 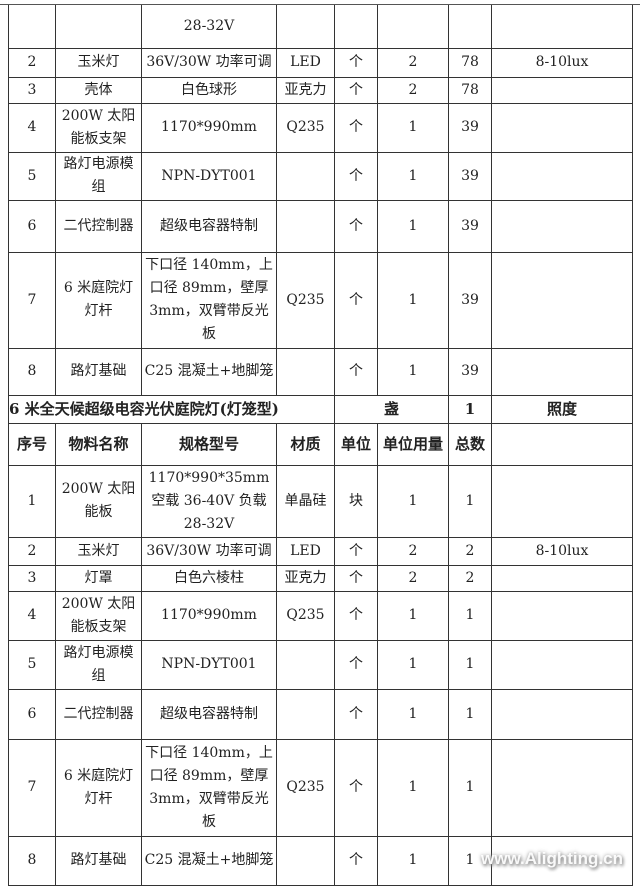 What do you see at coordinates (209, 501) in the screenshot?
I see `cell-spec: 1170*990*35mm 空载 36-40V 负载 28-32V` at bounding box center [209, 501].